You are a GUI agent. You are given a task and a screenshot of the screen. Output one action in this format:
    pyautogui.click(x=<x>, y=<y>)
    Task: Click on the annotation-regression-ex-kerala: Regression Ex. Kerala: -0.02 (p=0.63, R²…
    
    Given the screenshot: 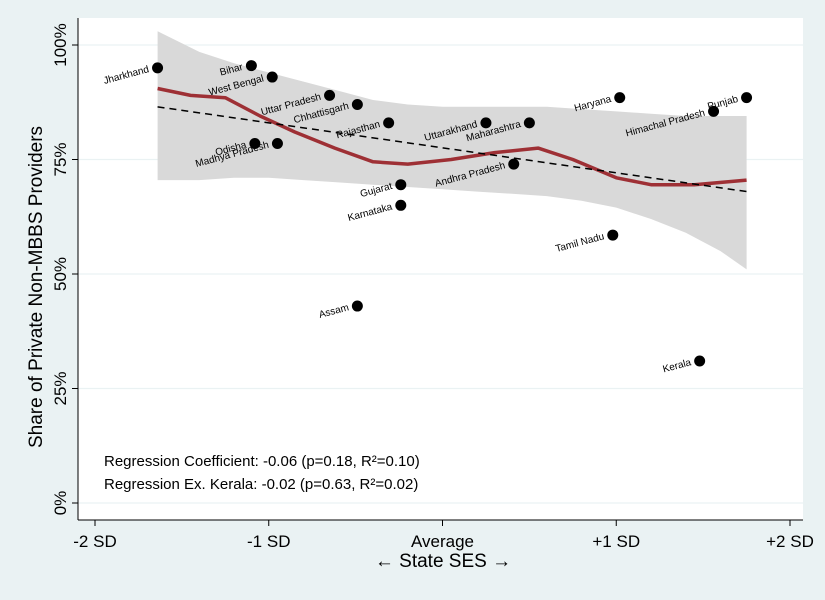 What is the action you would take?
    pyautogui.click(x=261, y=484)
    